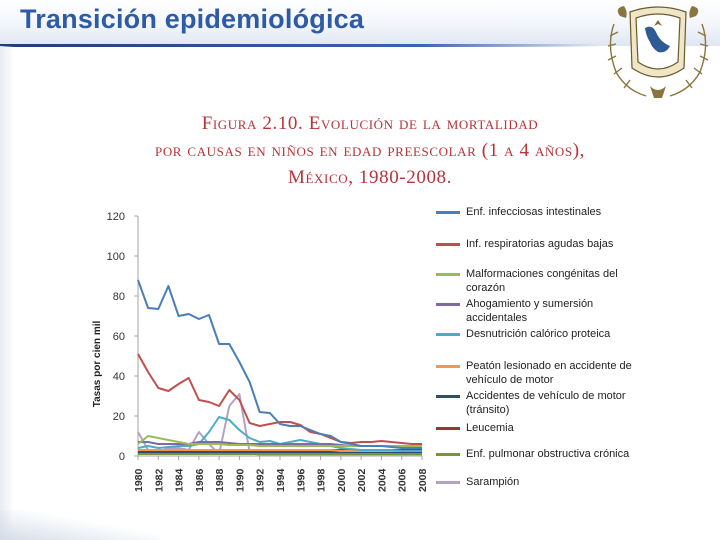 The image size is (720, 540). Describe the element at coordinates (122, 457) in the screenshot. I see `y-tick-label: 0` at that location.